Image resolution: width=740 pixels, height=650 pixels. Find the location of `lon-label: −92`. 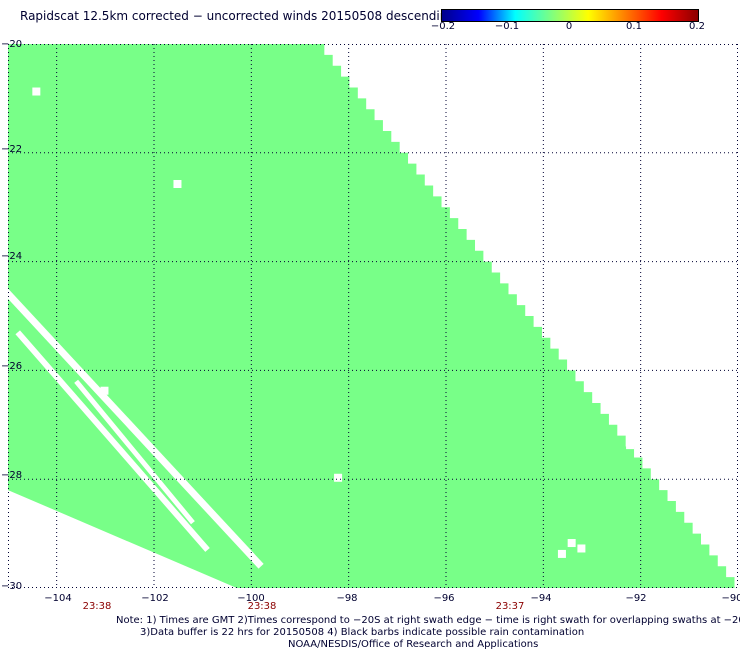

lon-label: −92 is located at coordinates (636, 598).